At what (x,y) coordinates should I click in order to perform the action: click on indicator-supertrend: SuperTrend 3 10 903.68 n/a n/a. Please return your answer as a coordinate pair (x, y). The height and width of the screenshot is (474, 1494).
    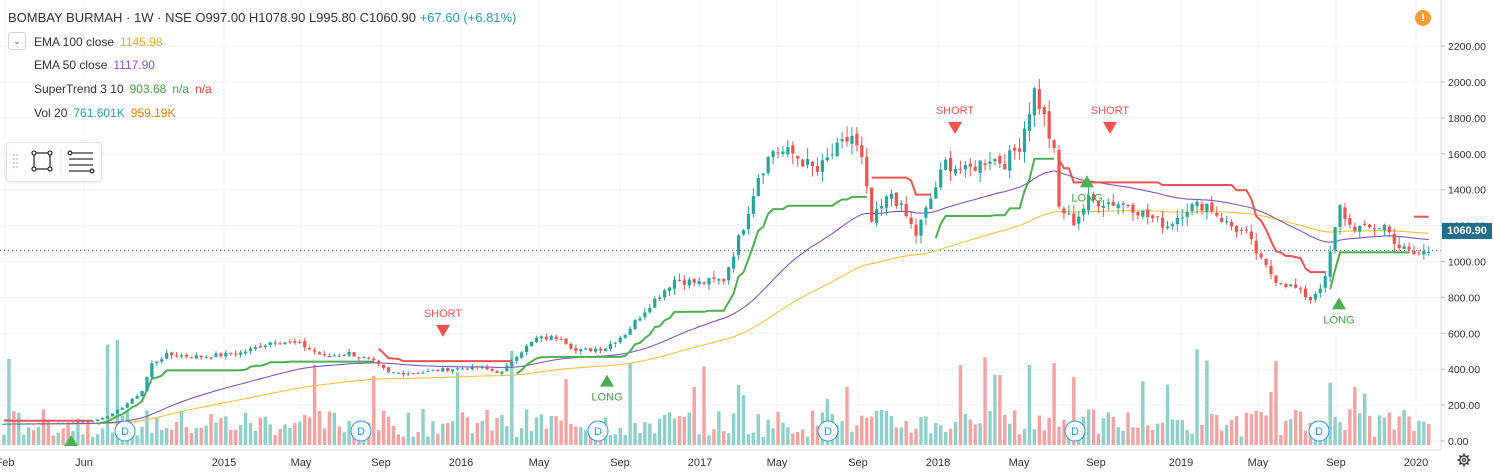
    Looking at the image, I should click on (123, 89).